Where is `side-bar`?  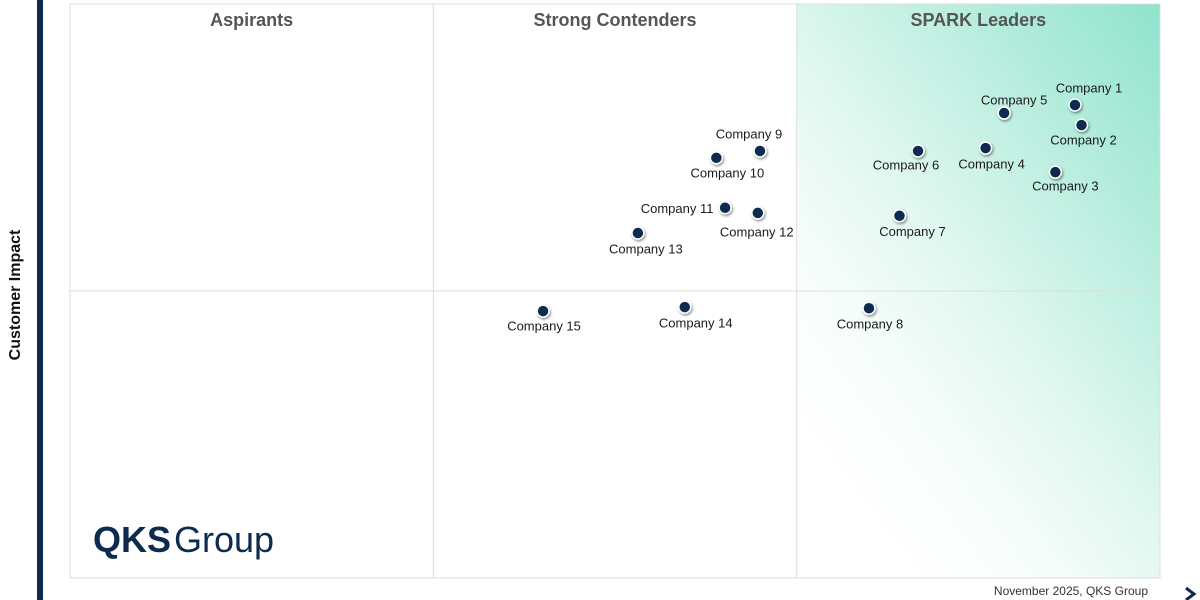
side-bar is located at coordinates (40, 300).